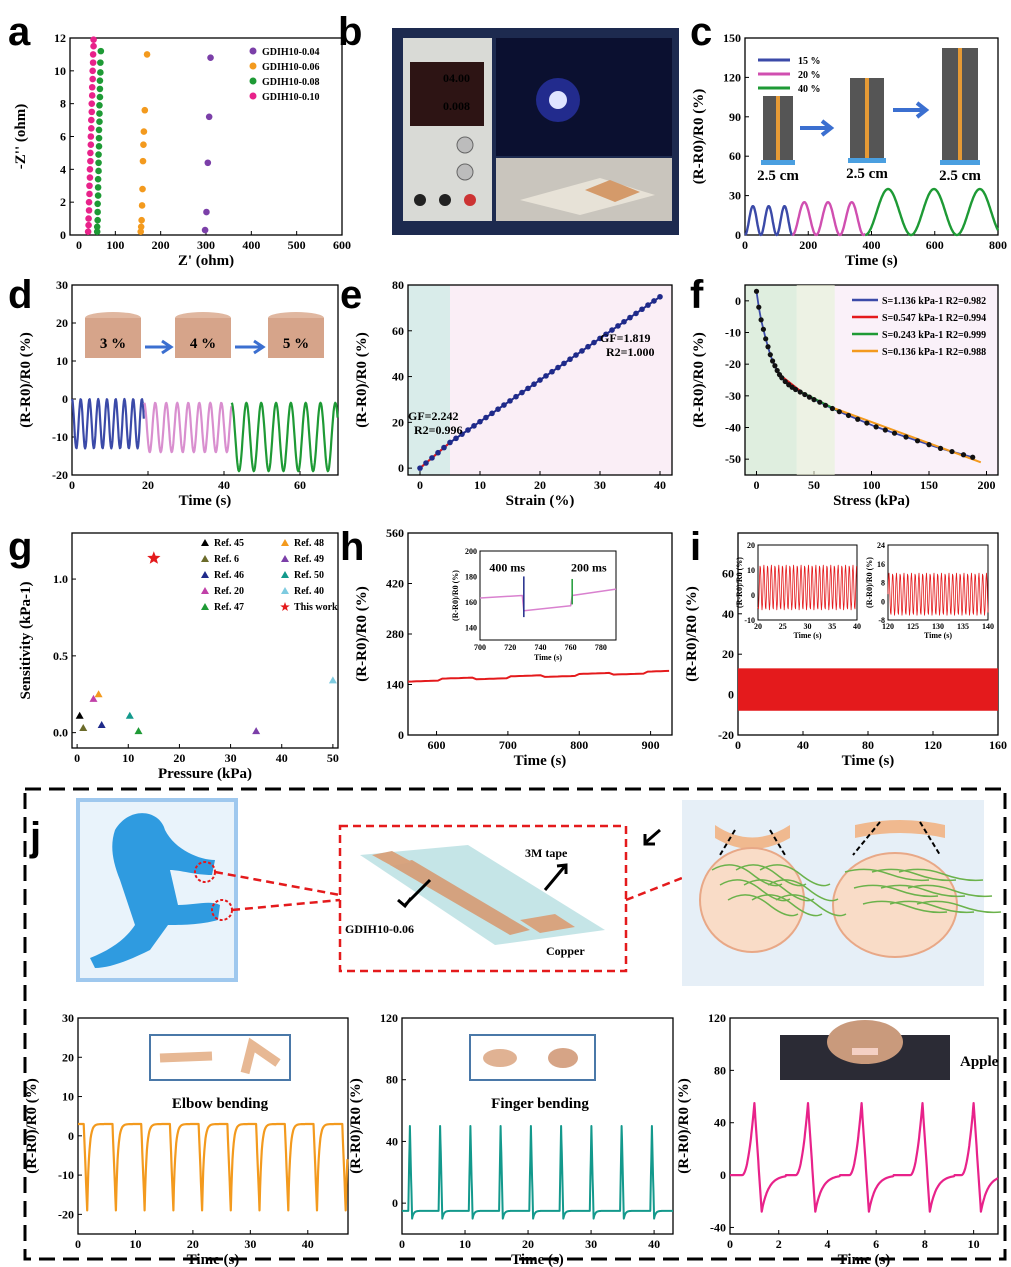 Image resolution: width=1011 pixels, height=1267 pixels. Describe the element at coordinates (60, 38) in the screenshot. I see `y-tick-label: 12` at that location.